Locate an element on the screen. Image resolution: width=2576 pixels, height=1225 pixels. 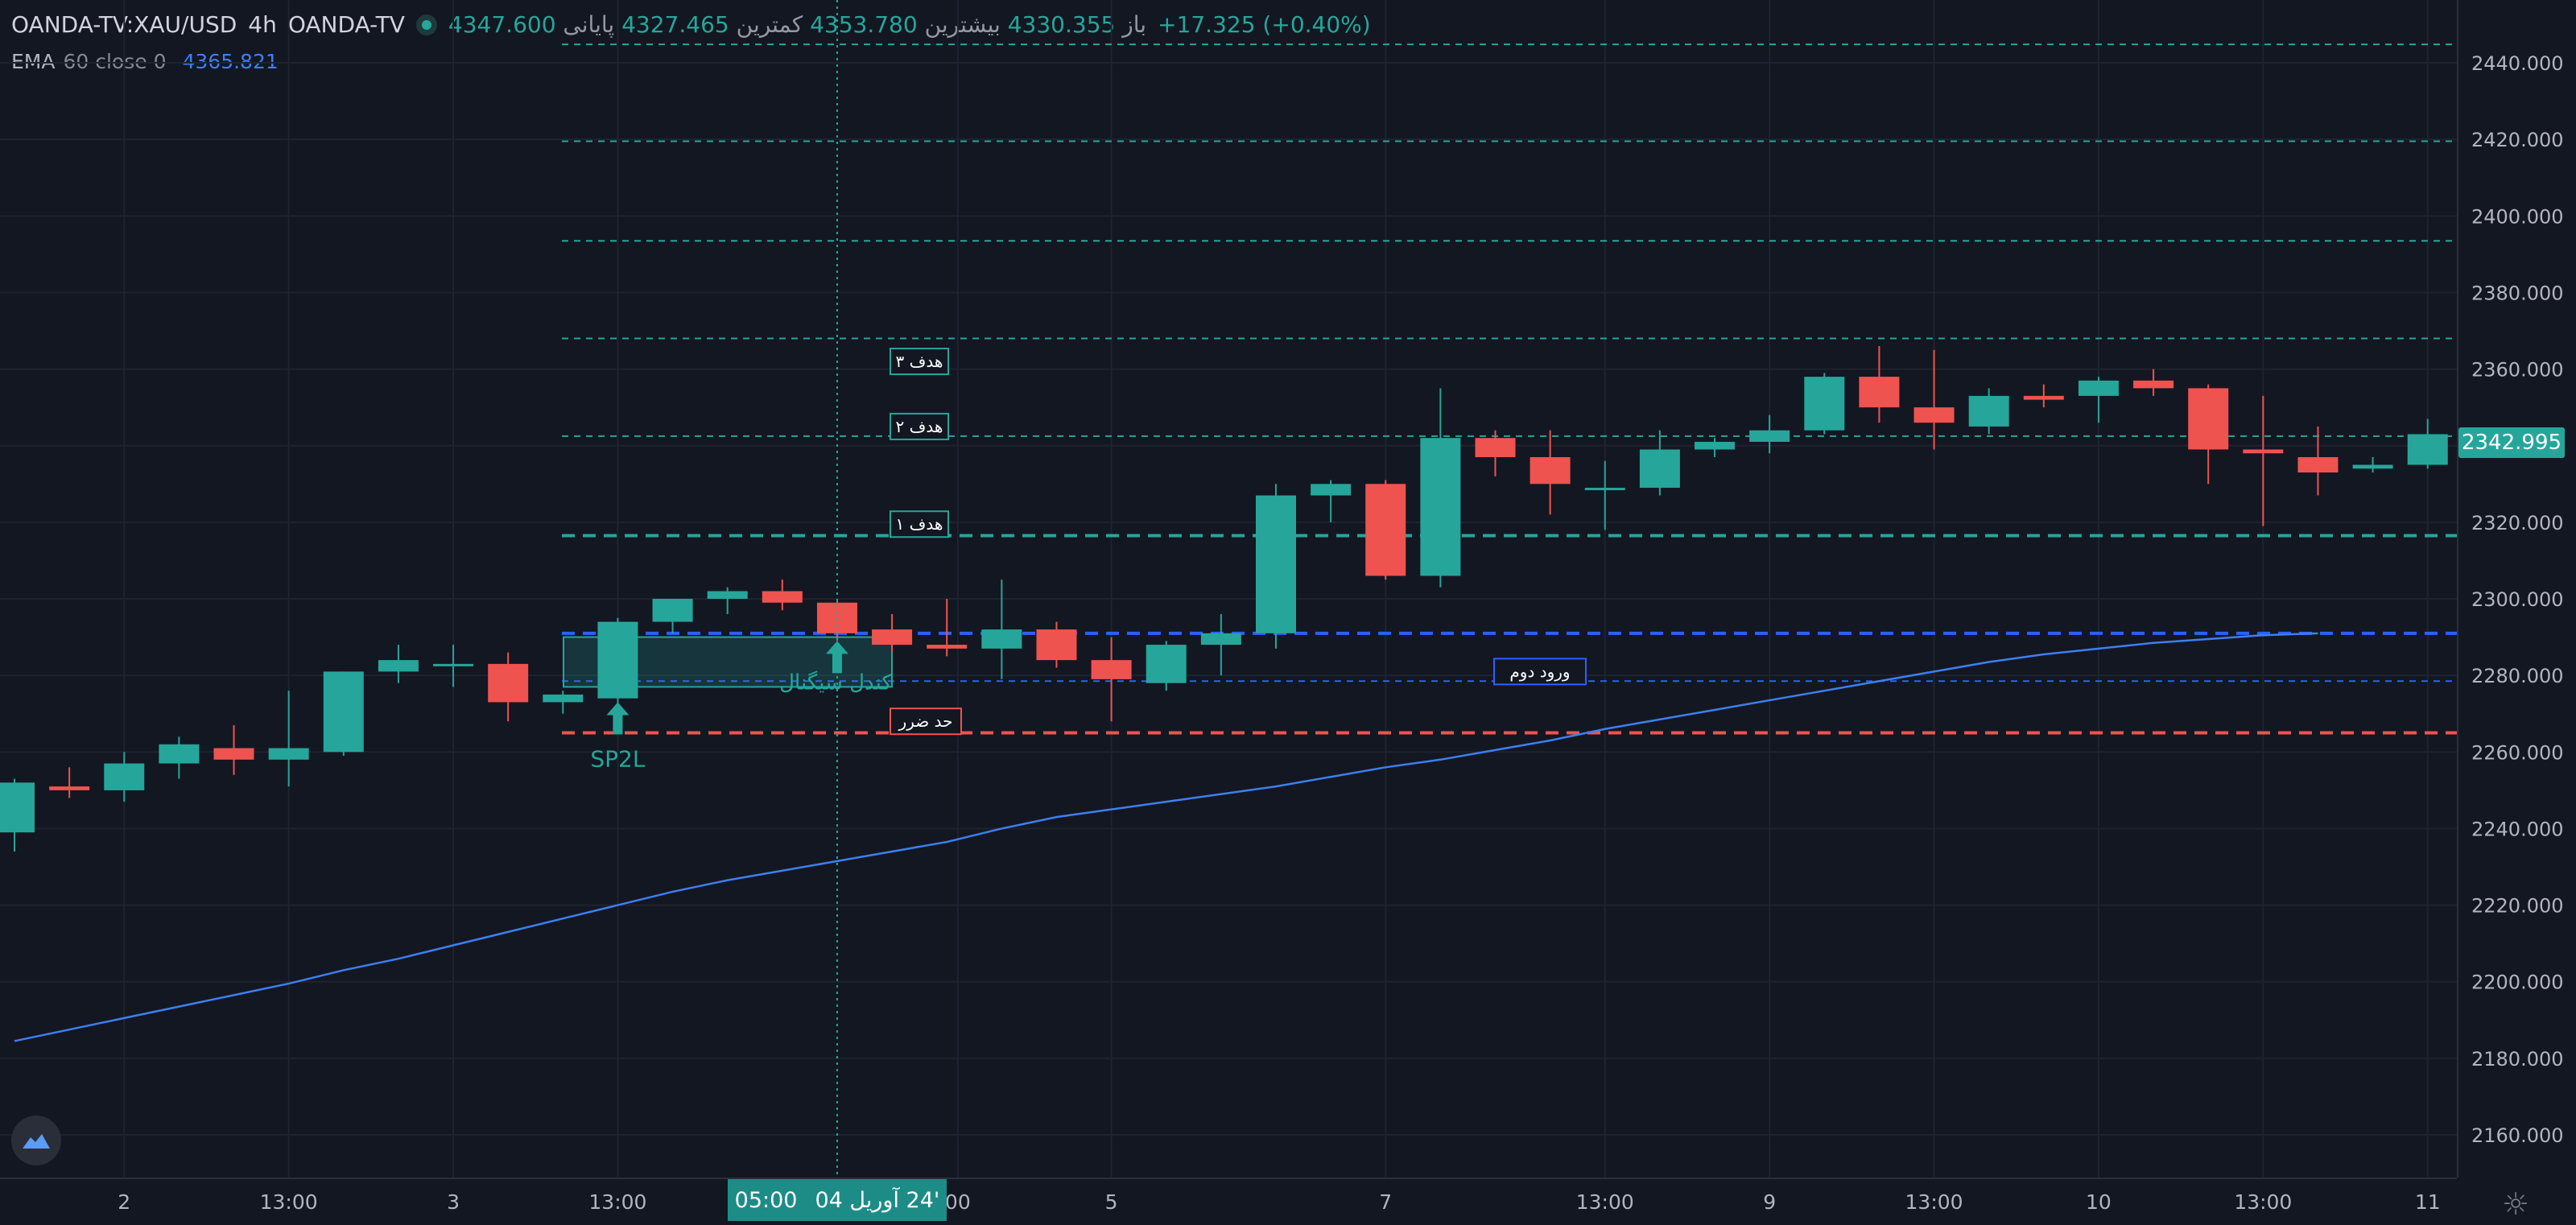
time-tick-label: 11 is located at coordinates (2428, 1202).